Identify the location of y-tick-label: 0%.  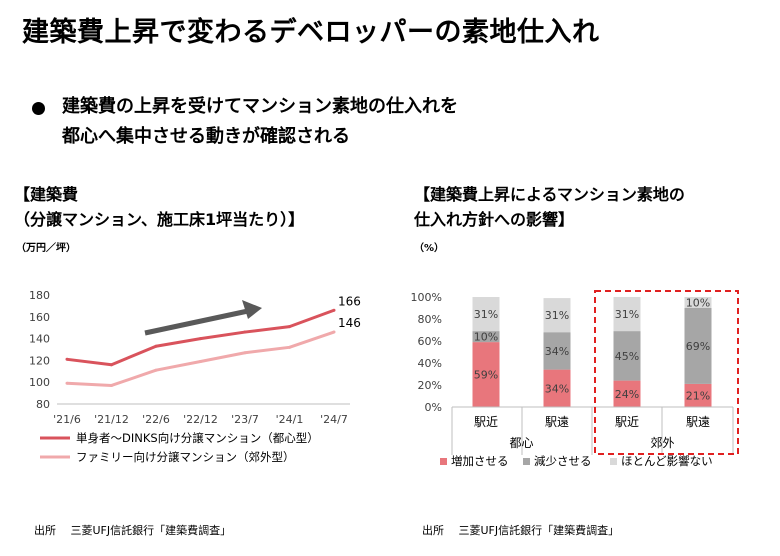
(433, 407).